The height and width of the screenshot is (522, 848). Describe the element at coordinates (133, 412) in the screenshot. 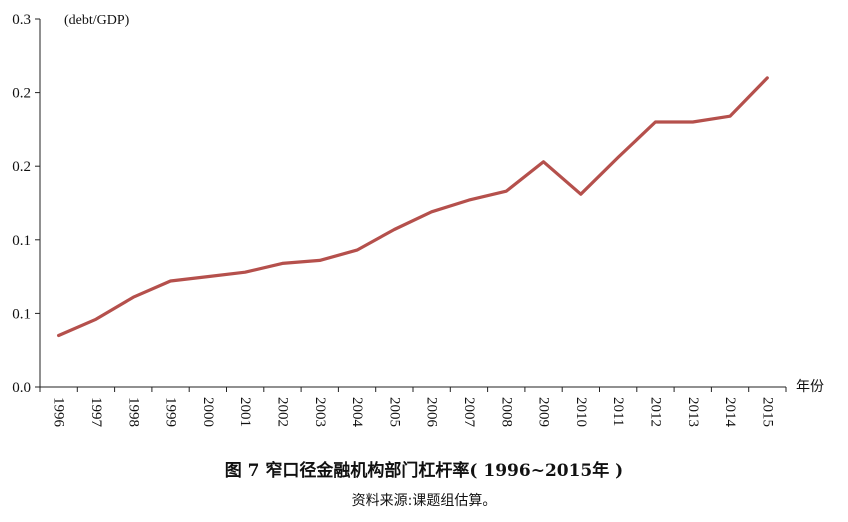

I see `x-tick-label: 1998` at that location.